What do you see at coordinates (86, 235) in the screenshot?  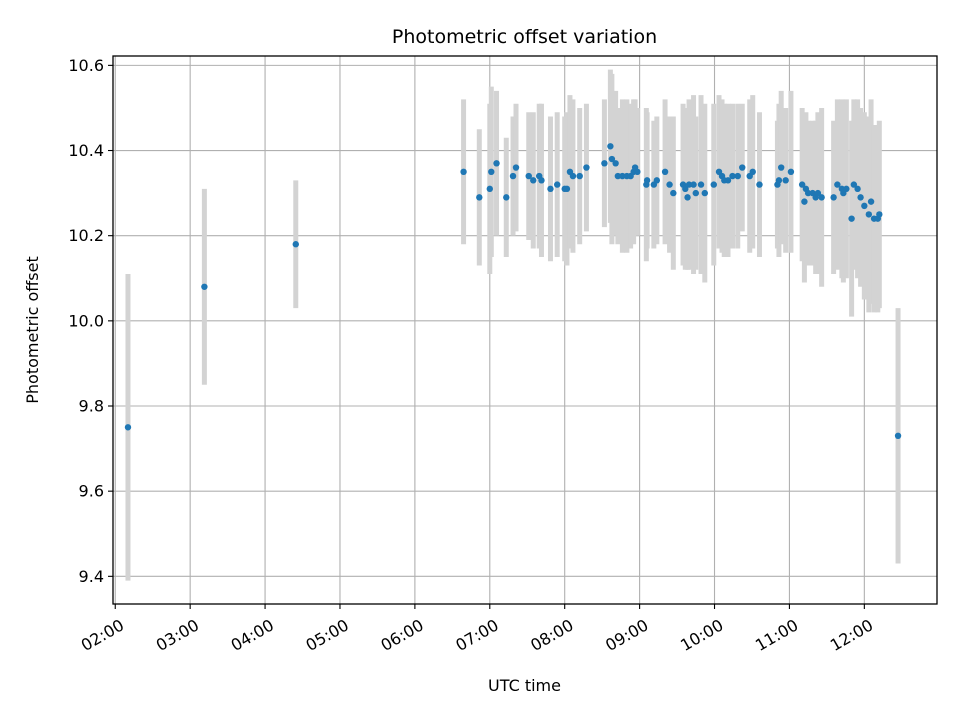 I see `y-tick-label: 10.2` at bounding box center [86, 235].